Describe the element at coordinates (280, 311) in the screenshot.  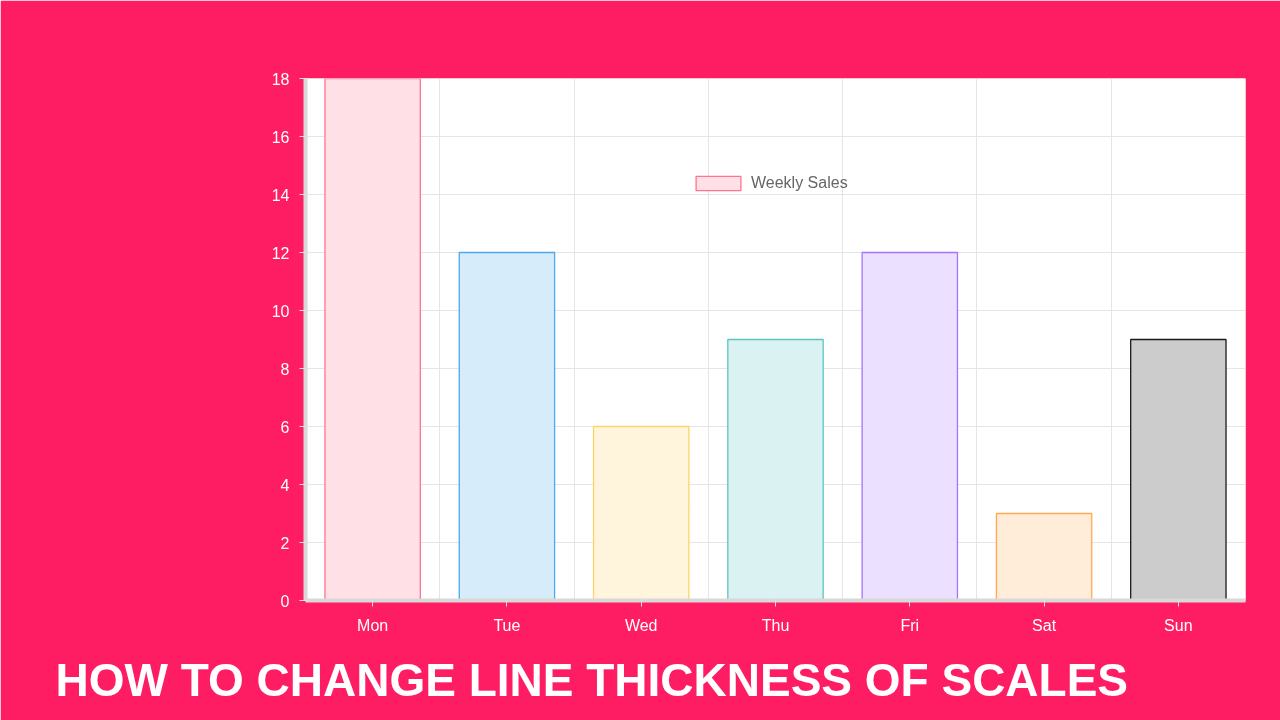
I see `y-tick-label: 10` at that location.